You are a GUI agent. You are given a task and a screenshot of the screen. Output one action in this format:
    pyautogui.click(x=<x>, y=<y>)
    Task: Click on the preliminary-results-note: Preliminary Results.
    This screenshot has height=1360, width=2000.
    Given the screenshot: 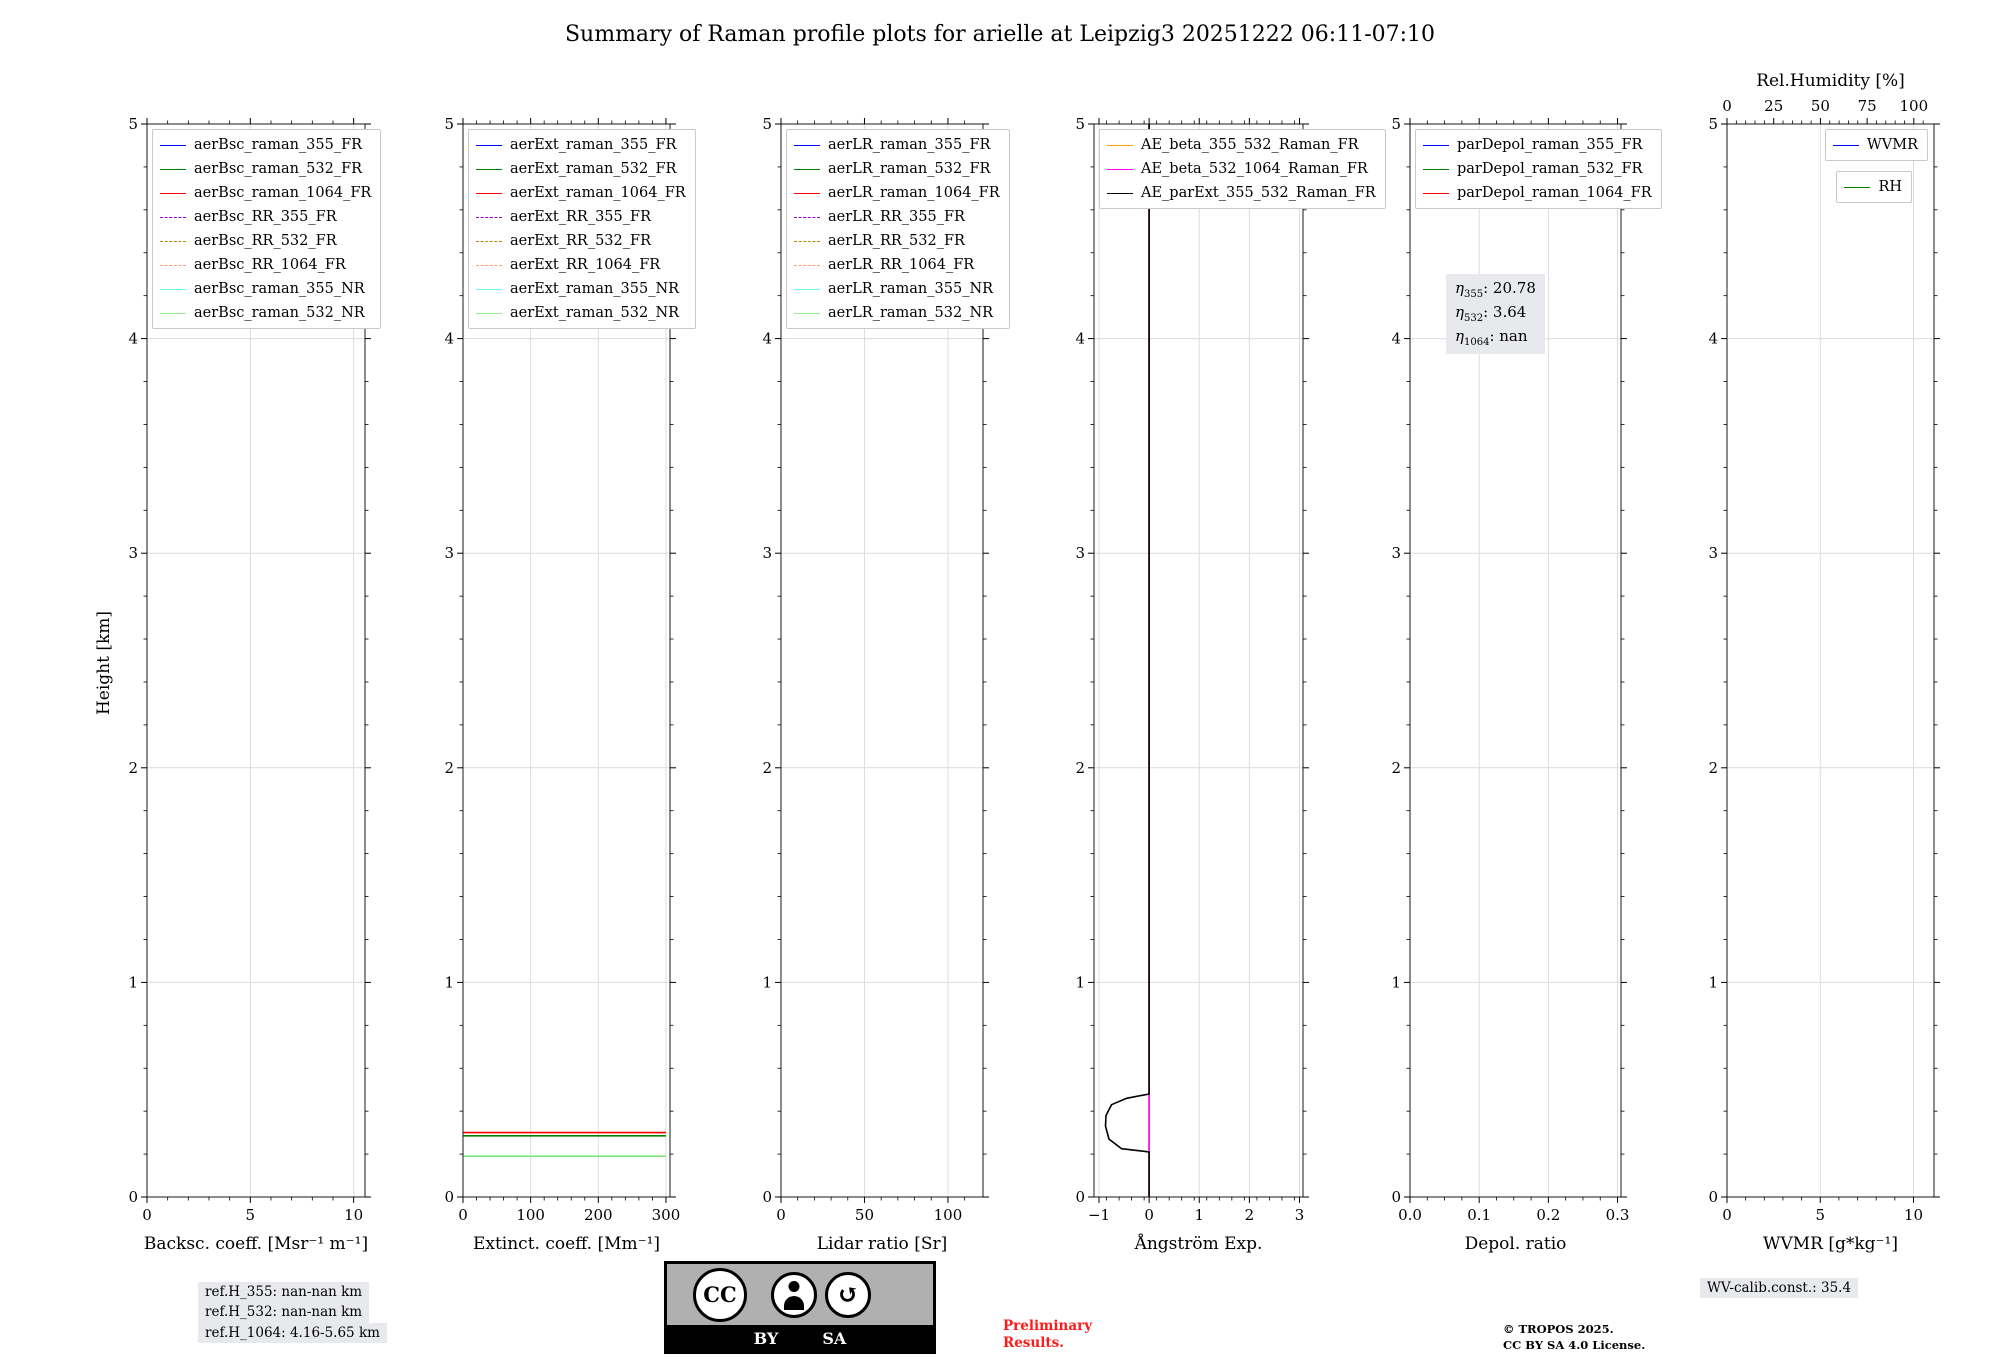 What is the action you would take?
    pyautogui.click(x=1047, y=1335)
    